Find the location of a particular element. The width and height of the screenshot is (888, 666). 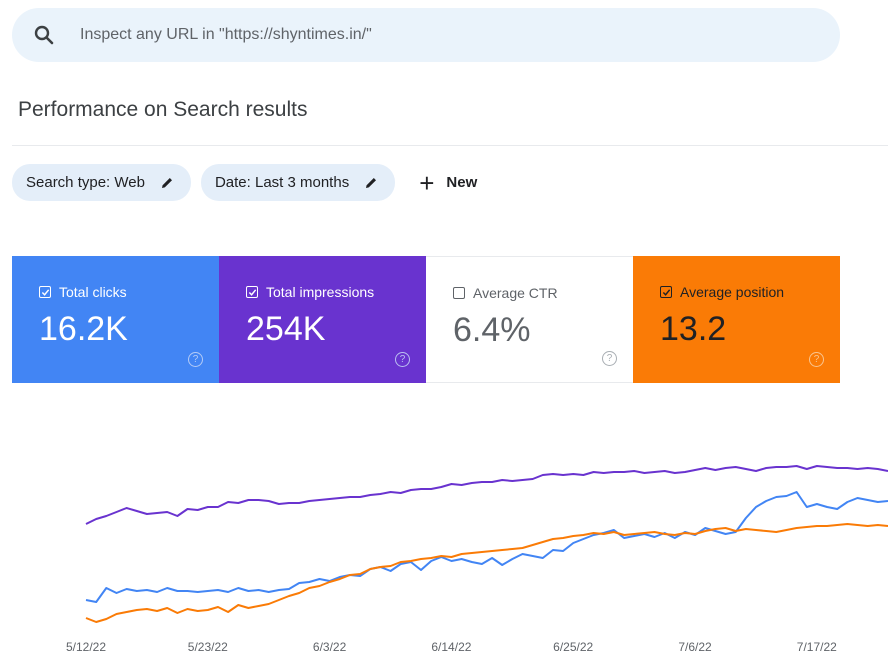

total-impressions-card: Total impressions 254K ? is located at coordinates (322, 319).